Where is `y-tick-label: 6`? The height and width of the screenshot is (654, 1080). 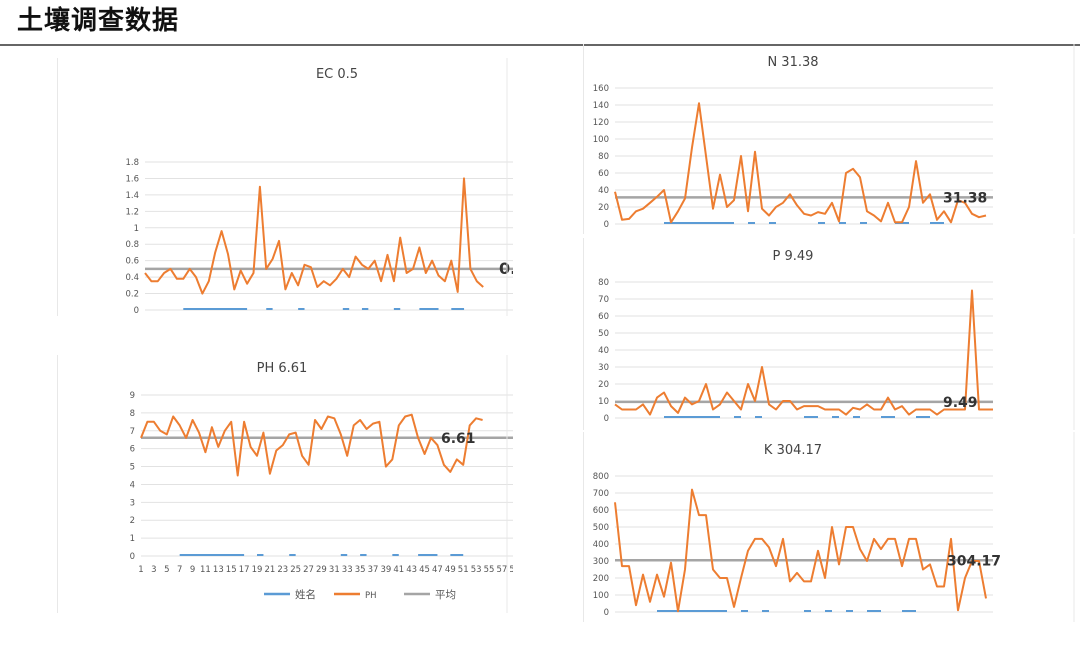 y-tick-label: 6 is located at coordinates (132, 450).